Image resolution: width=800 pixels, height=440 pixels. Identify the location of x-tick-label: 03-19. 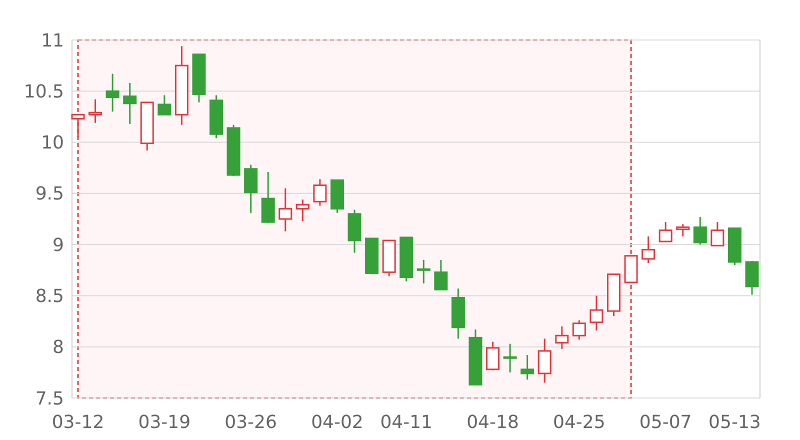
(164, 422).